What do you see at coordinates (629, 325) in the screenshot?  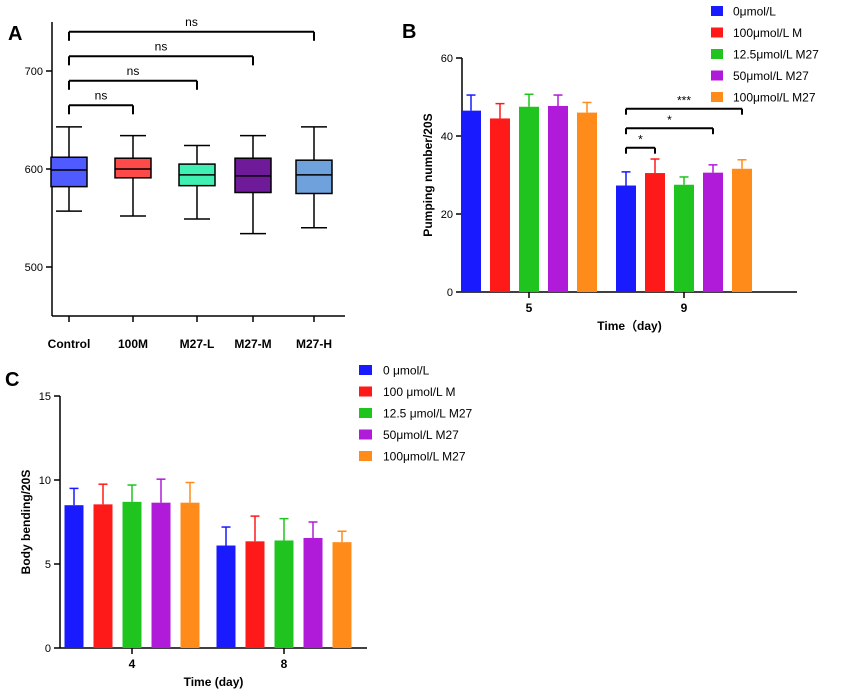 I see `b-x-axis-title: Time（day)` at bounding box center [629, 325].